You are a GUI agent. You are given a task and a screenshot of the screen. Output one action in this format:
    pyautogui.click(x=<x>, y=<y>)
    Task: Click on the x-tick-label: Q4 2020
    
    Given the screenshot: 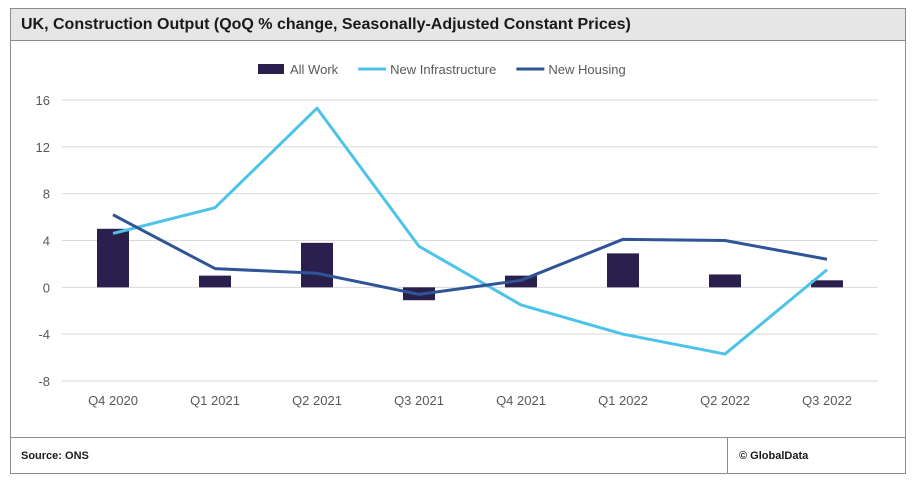 What is the action you would take?
    pyautogui.click(x=113, y=400)
    